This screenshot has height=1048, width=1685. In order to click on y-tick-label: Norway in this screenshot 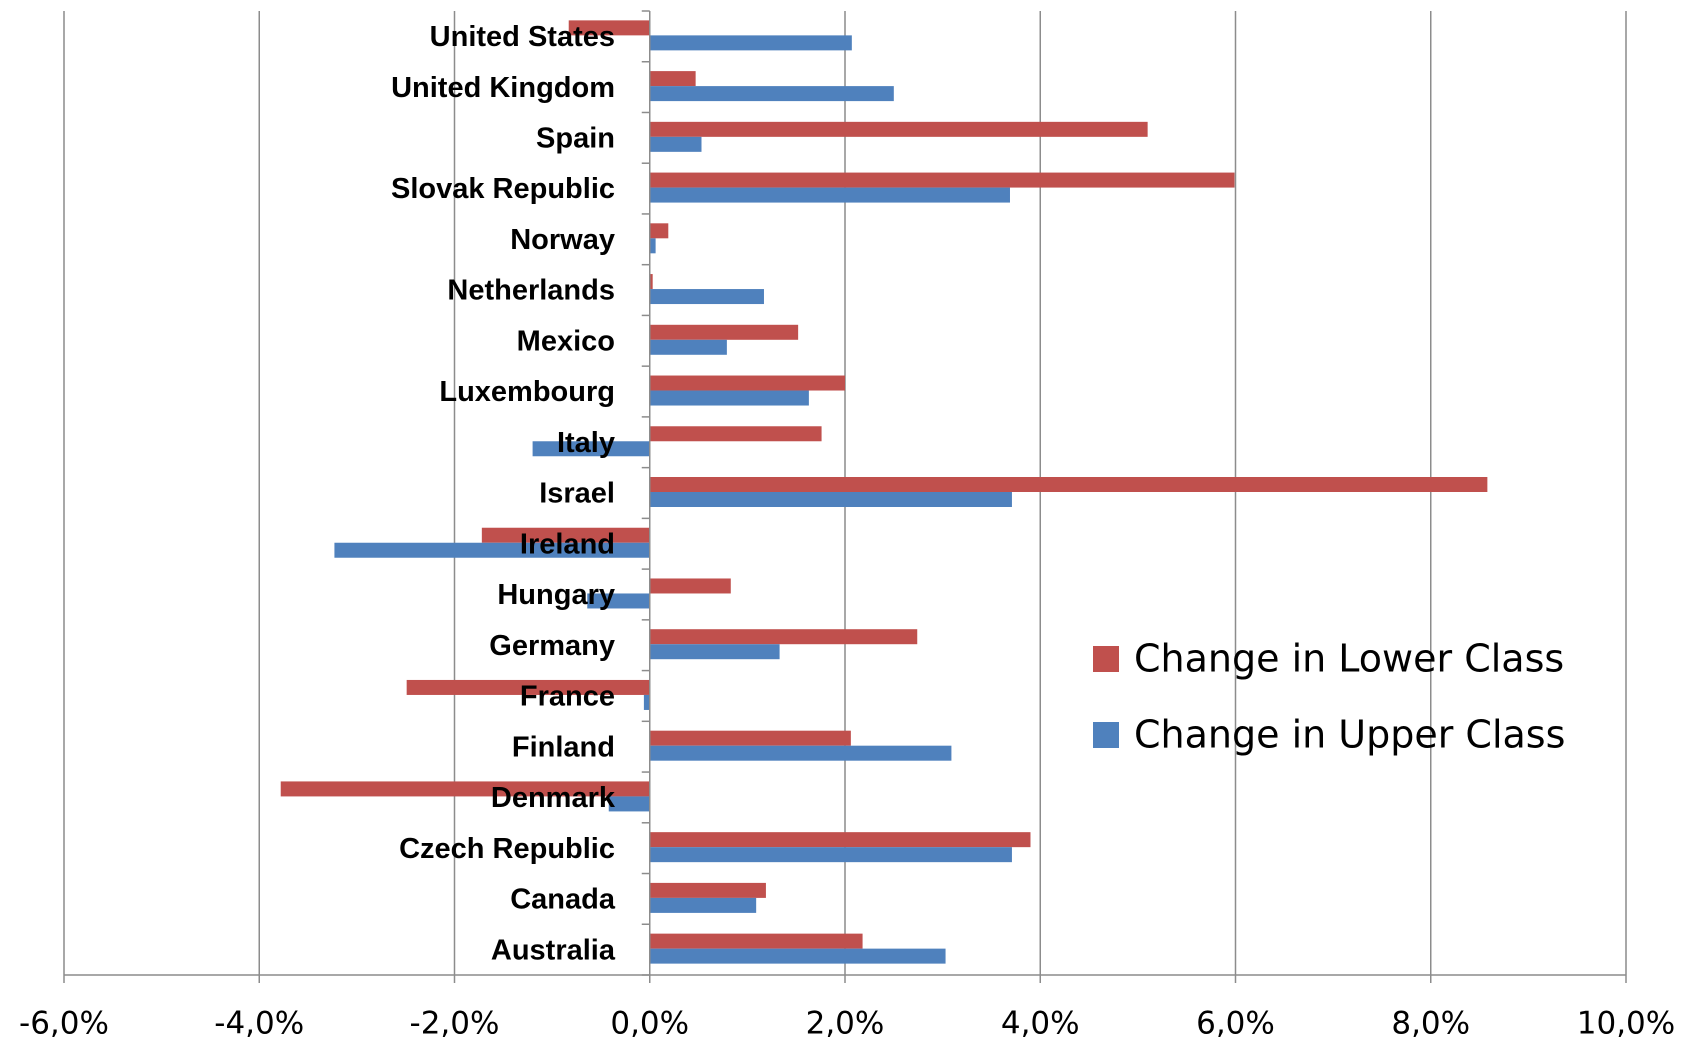, I will do `click(562, 240)`.